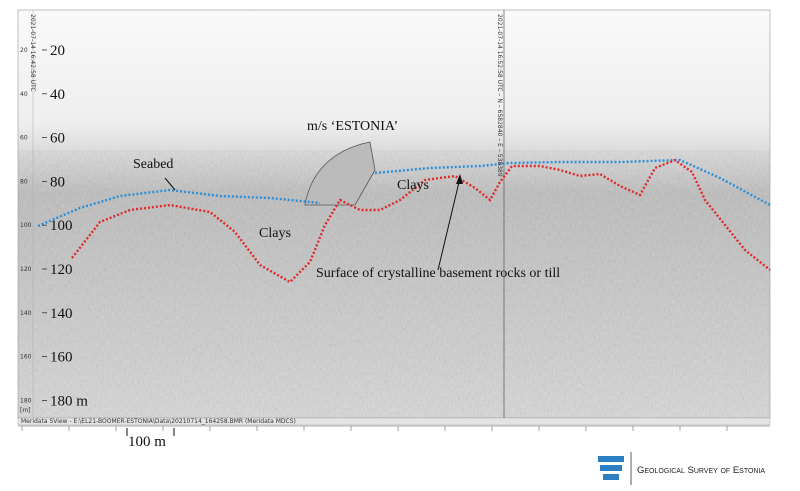  I want to click on ruler-ticks, so click(374, 428).